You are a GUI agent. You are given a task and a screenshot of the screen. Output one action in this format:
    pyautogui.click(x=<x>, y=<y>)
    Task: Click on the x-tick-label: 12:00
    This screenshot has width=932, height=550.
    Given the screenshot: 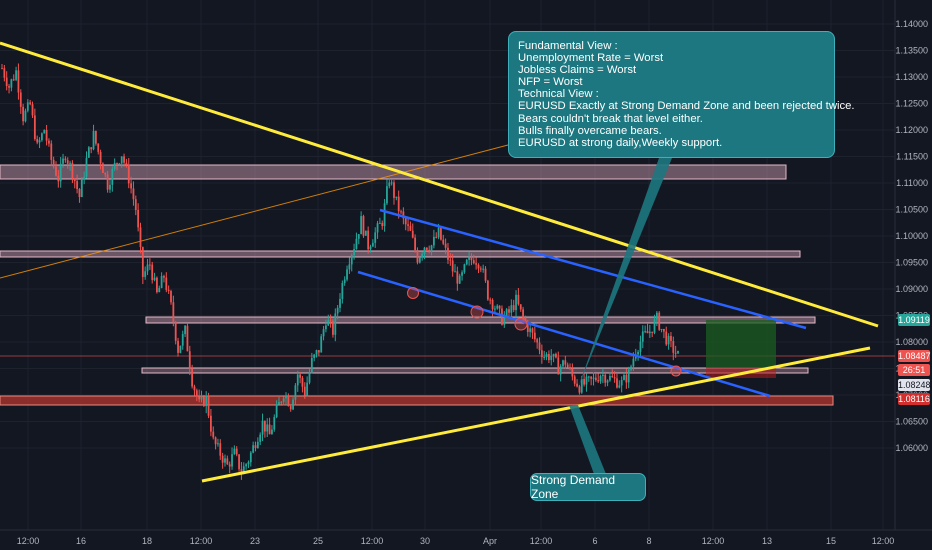 What is the action you would take?
    pyautogui.click(x=883, y=541)
    